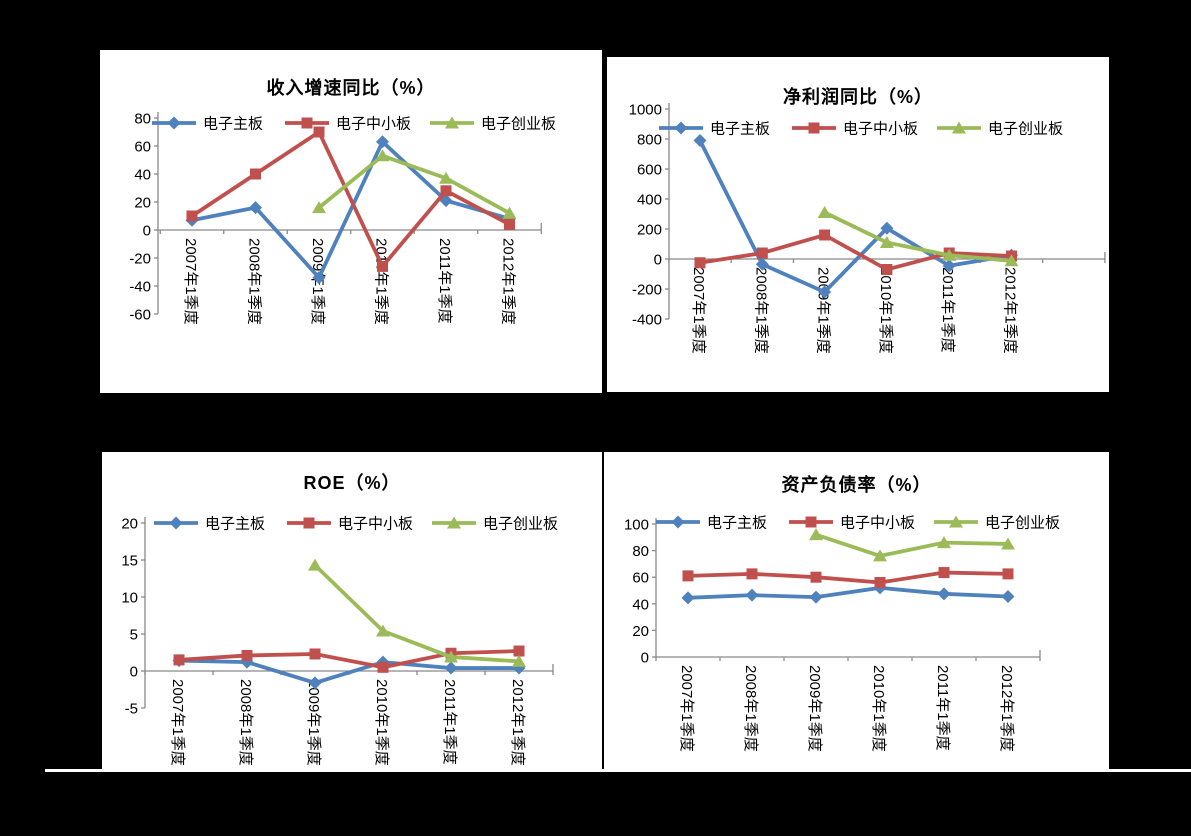  I want to click on y-tick-label: -60, so click(140, 315).